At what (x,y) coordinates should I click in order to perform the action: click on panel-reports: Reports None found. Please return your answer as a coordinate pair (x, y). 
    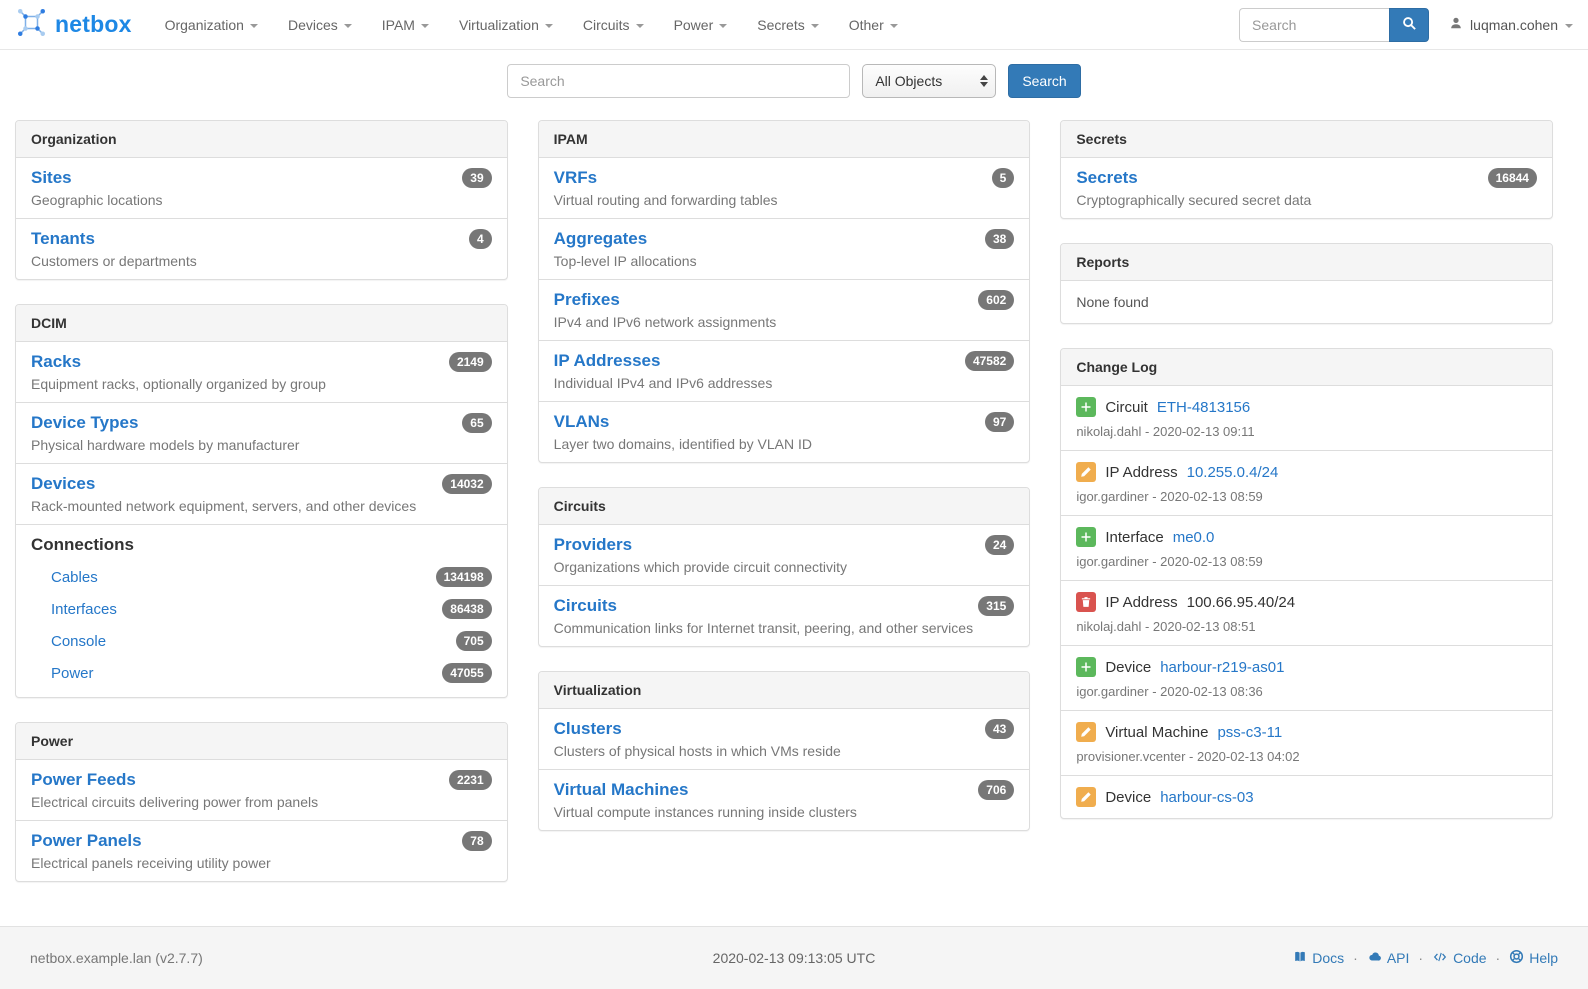
    Looking at the image, I should click on (1306, 283).